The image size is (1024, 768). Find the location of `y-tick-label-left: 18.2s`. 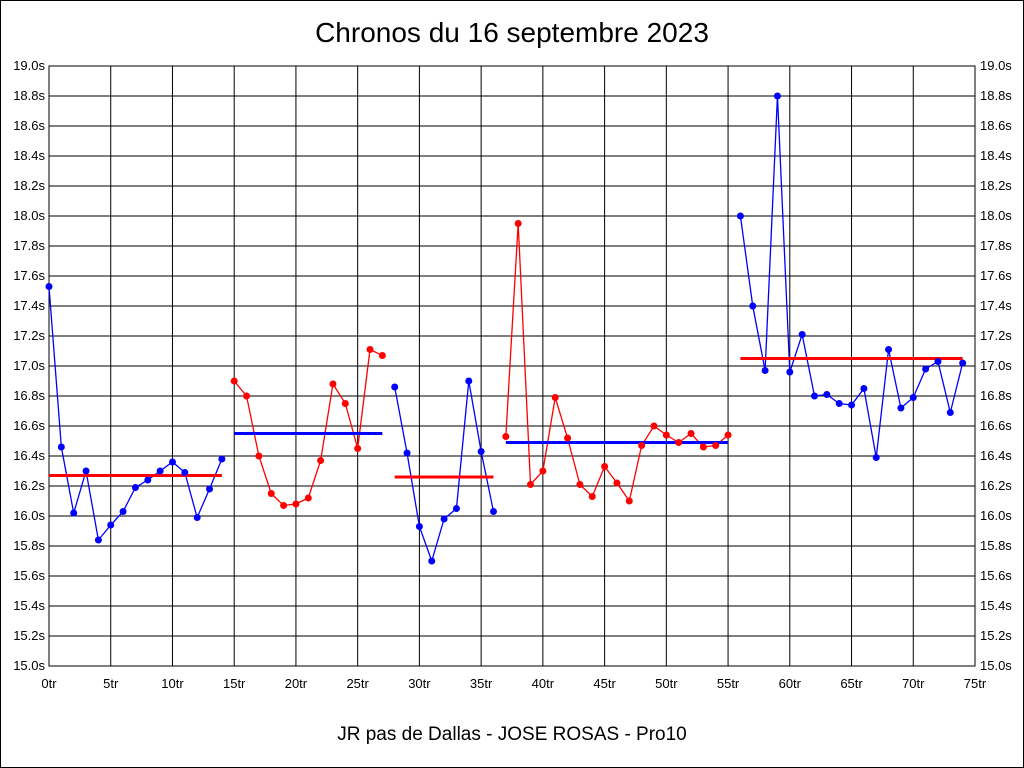

y-tick-label-left: 18.2s is located at coordinates (29, 185).